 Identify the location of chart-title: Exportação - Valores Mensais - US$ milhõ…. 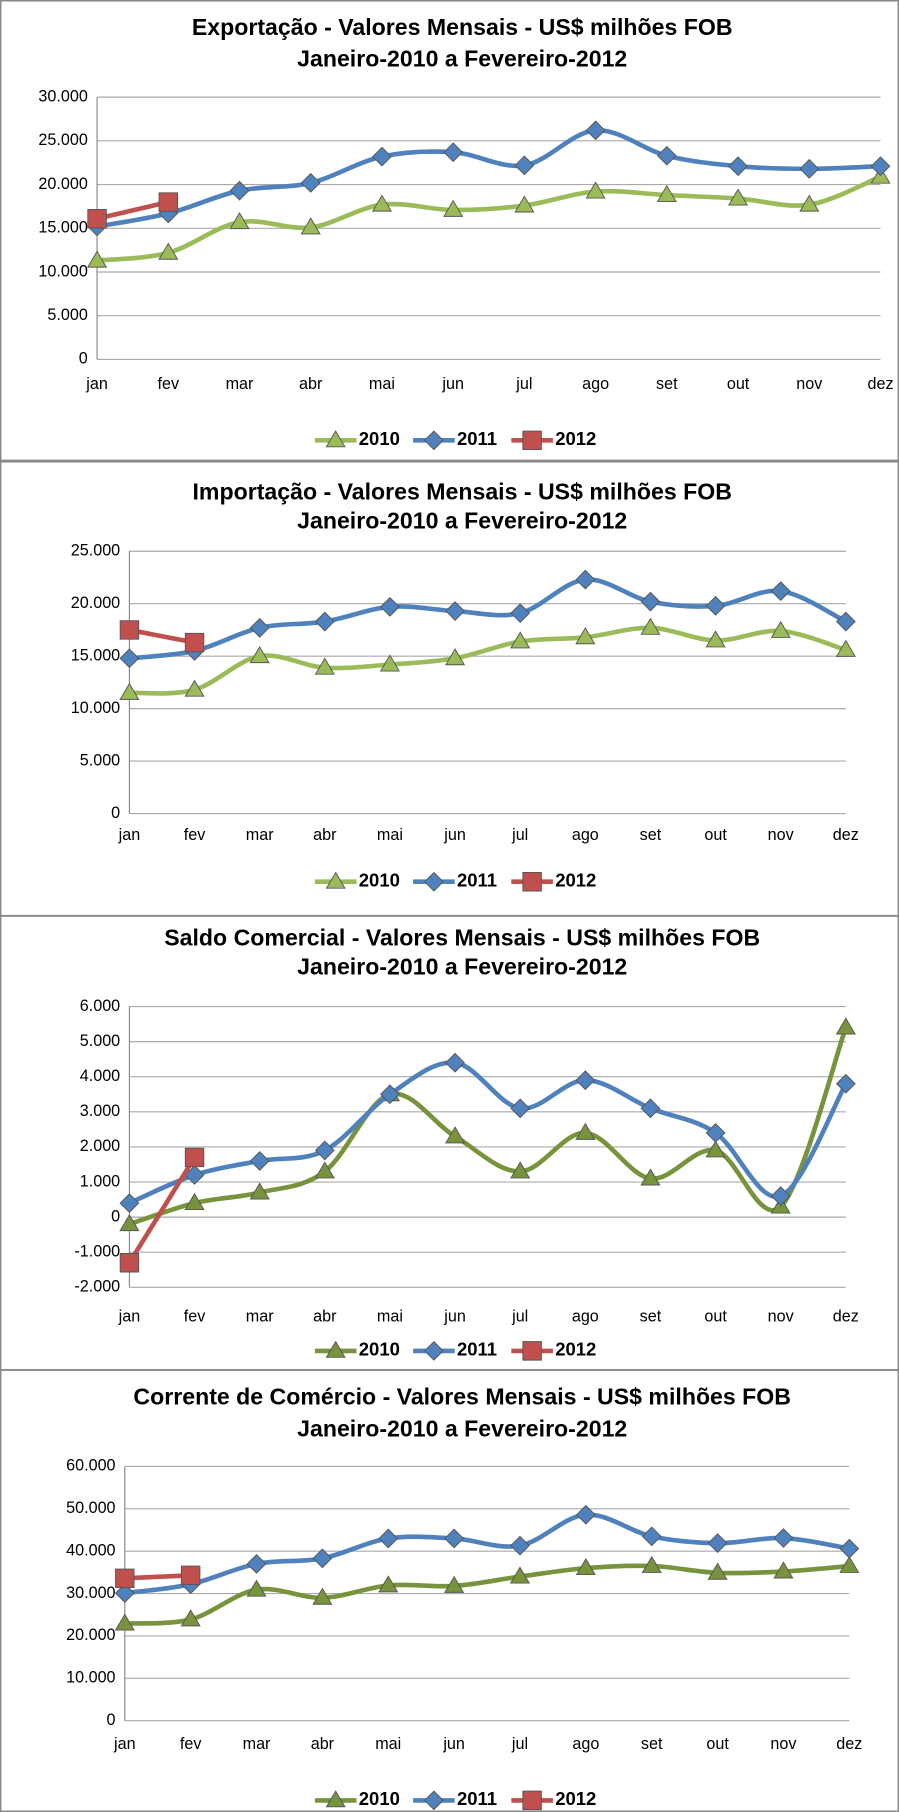
(462, 27).